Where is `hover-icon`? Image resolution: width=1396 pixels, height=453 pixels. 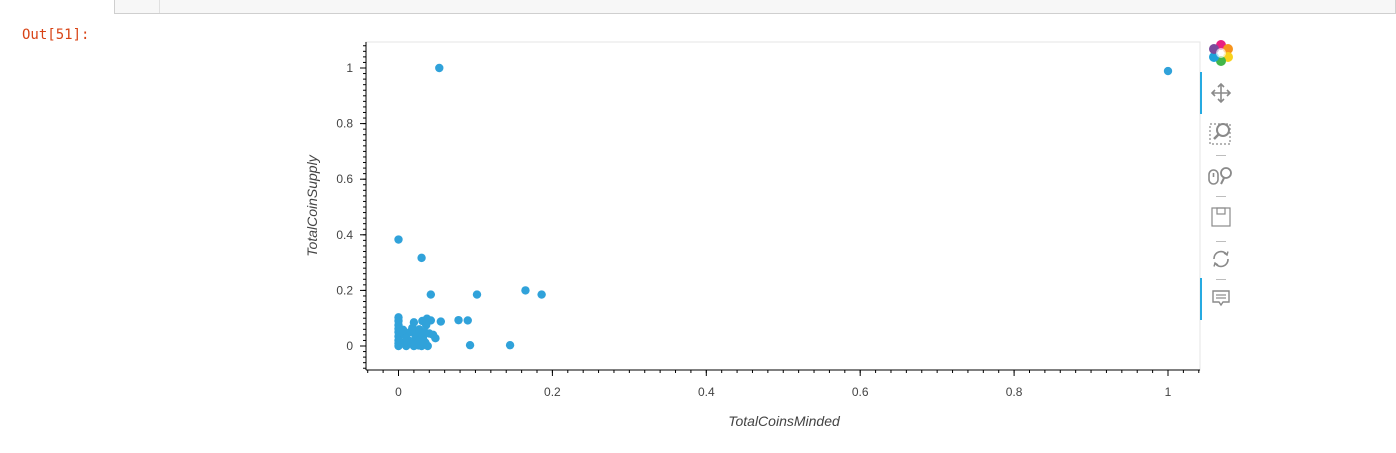 hover-icon is located at coordinates (1221, 298).